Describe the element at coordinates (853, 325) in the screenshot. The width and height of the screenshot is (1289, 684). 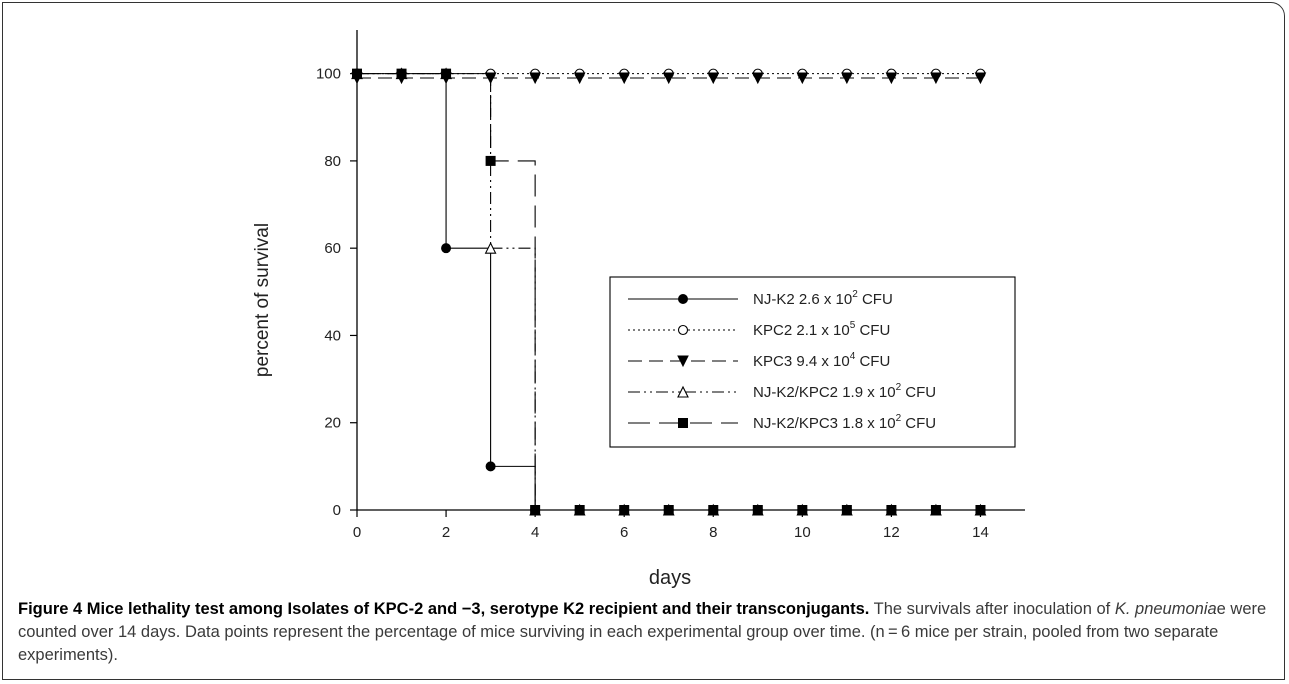
I see `legend-dose-exponent: 5` at that location.